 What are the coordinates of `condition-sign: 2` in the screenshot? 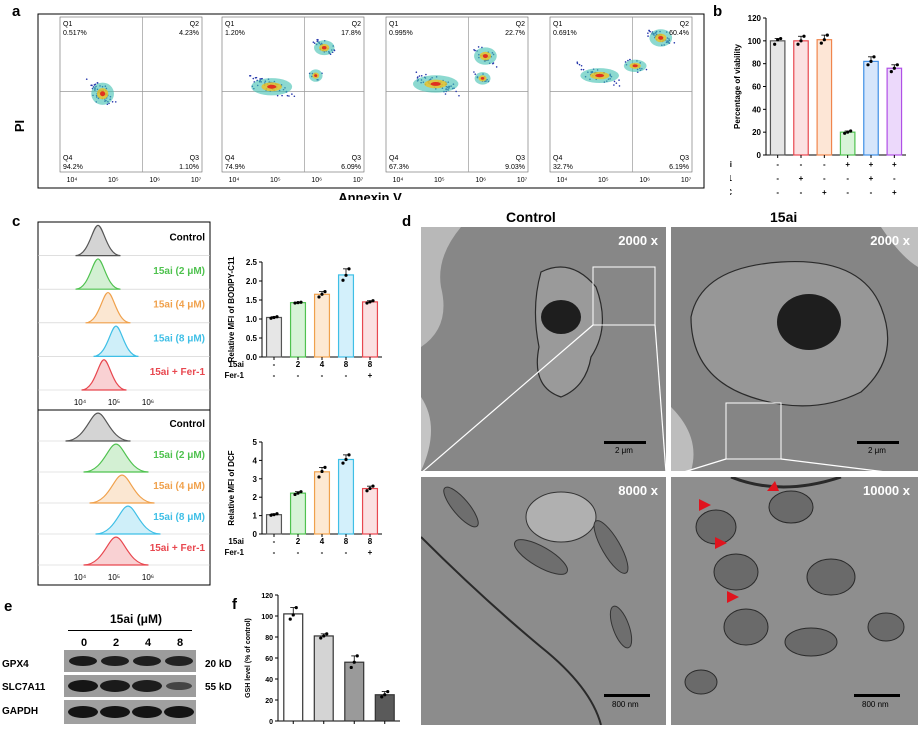 It's located at (298, 364).